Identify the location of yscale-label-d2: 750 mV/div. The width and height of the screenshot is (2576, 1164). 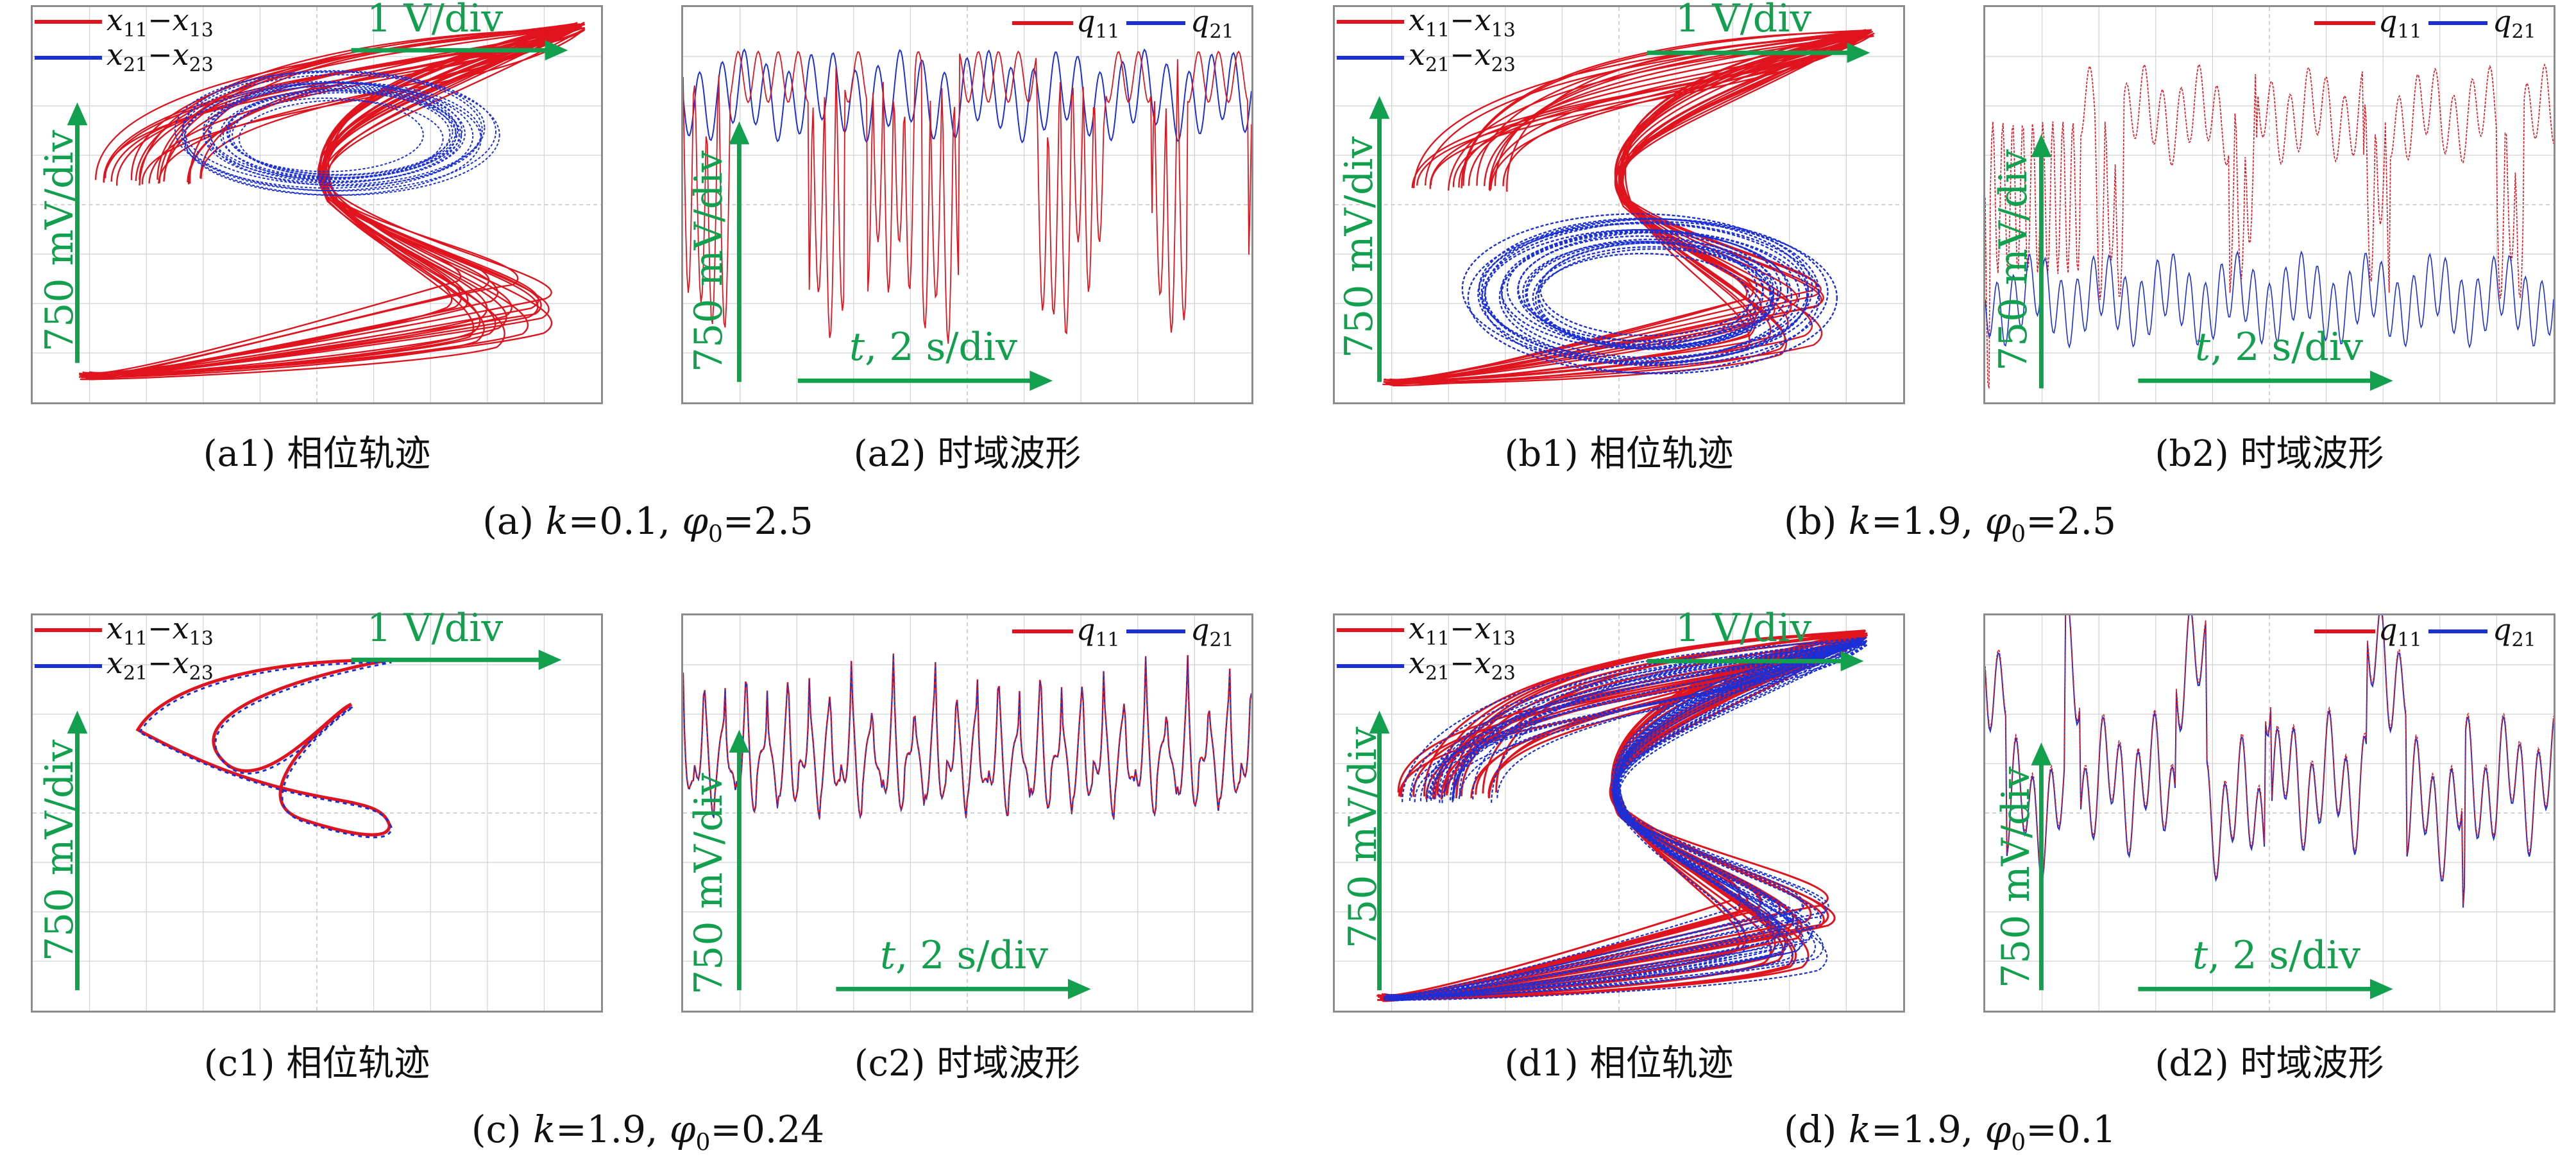
(2016, 877).